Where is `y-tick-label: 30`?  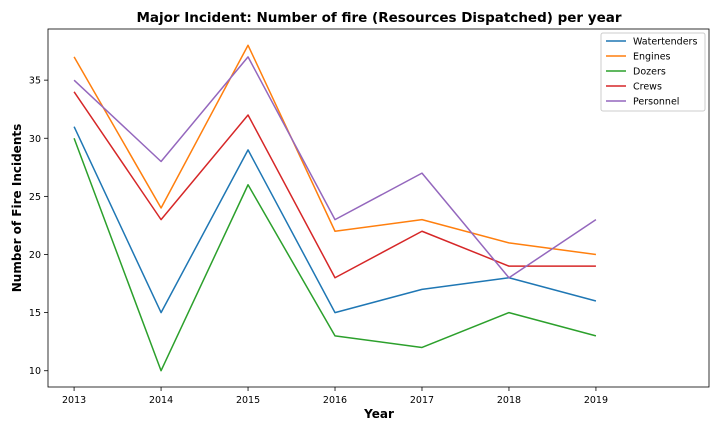
y-tick-label: 30 is located at coordinates (35, 139).